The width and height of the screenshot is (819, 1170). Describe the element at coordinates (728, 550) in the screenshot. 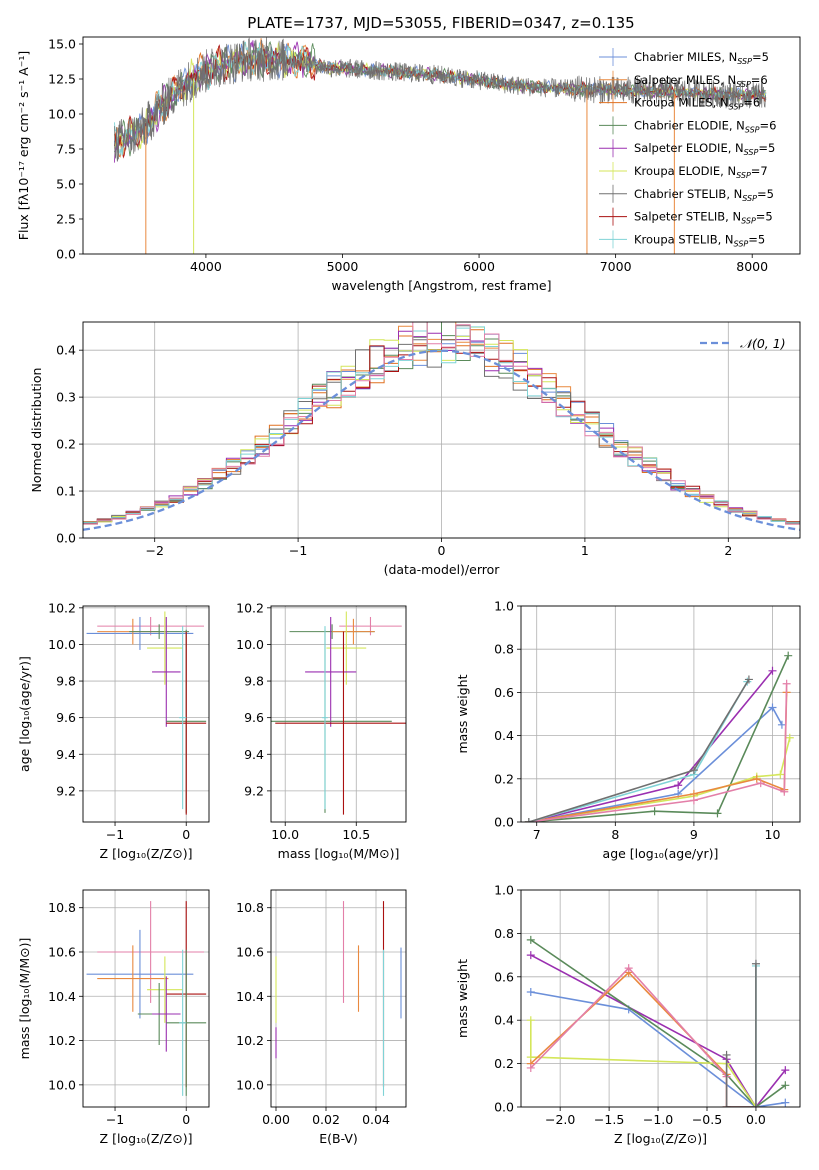

I see `x-tick-label: 2` at that location.